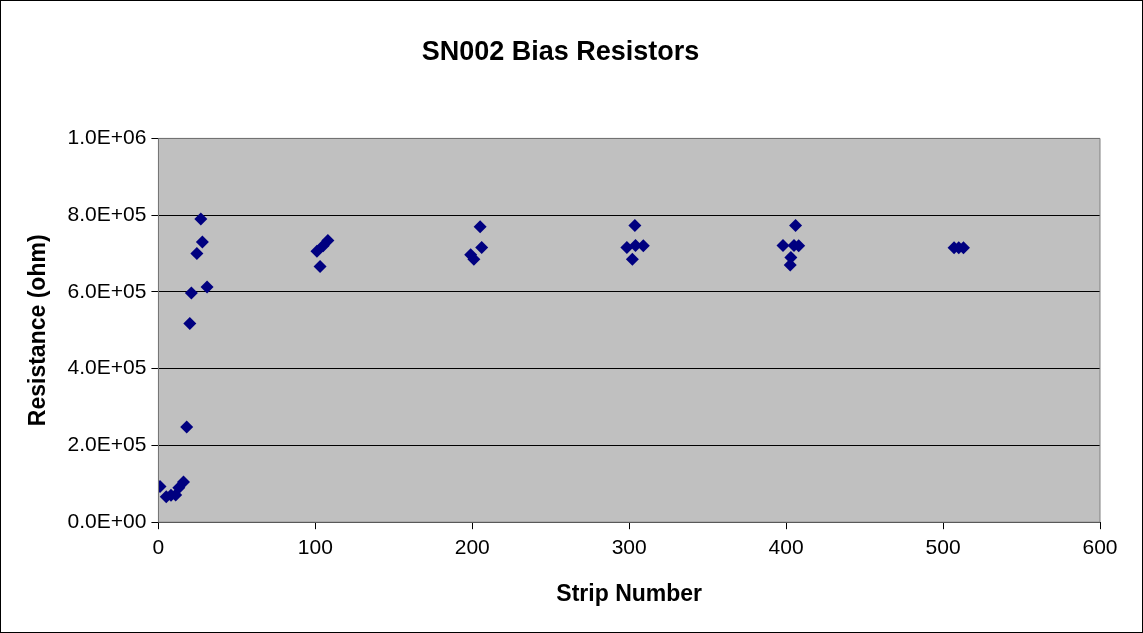  What do you see at coordinates (107, 444) in the screenshot?
I see `y-tick-label: 2.0E+05` at bounding box center [107, 444].